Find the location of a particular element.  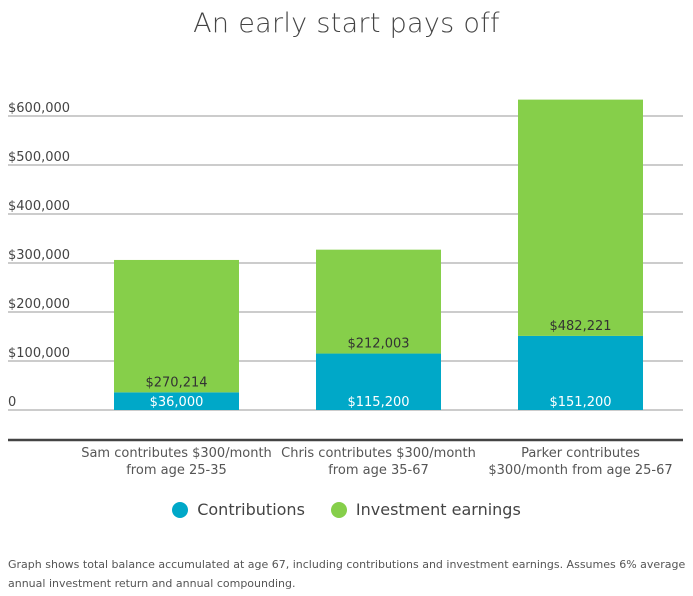

data-label-contributions: $36,000 is located at coordinates (177, 402).